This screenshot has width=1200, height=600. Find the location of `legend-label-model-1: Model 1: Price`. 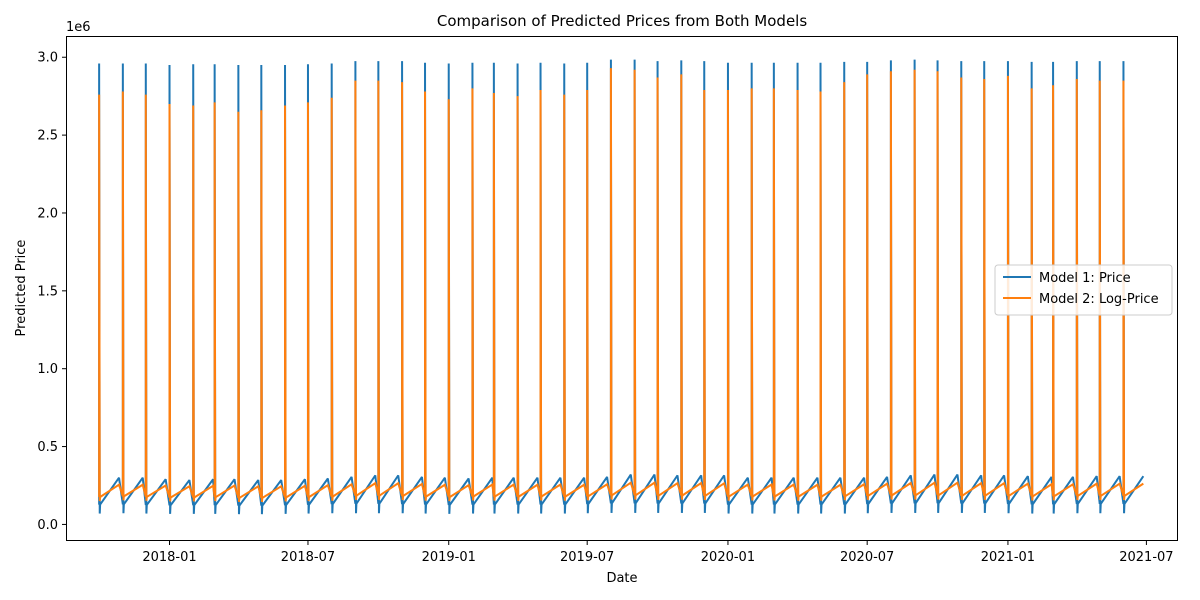

legend-label-model-1: Model 1: Price is located at coordinates (1085, 278).